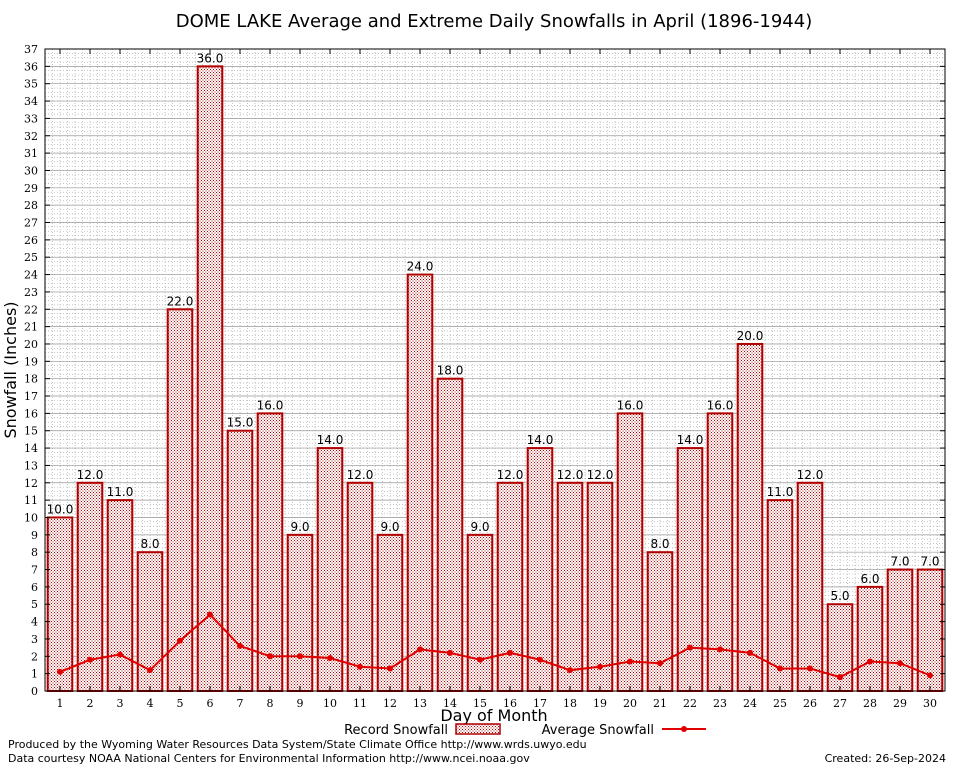 The image size is (954, 768). I want to click on y-tick-label: 29, so click(31, 188).